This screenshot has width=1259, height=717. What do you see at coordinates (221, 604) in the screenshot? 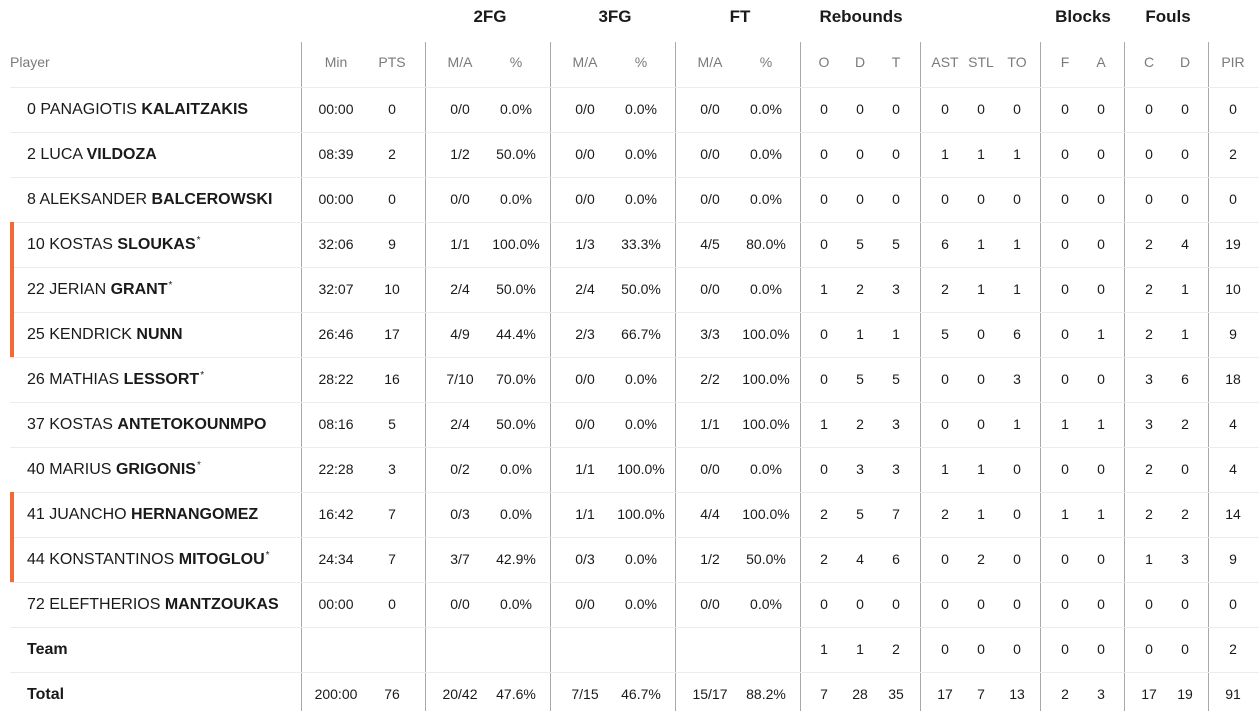
I see `player-last-name: MANTZOUKAS` at bounding box center [221, 604].